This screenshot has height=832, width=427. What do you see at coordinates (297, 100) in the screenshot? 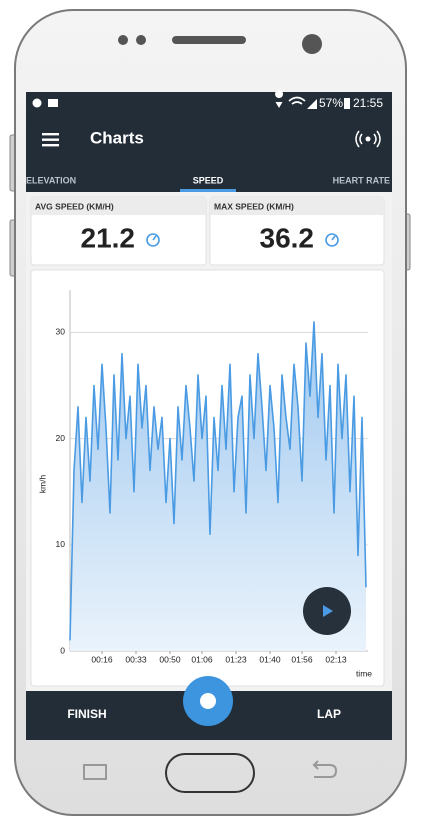
I see `wifi-icon` at bounding box center [297, 100].